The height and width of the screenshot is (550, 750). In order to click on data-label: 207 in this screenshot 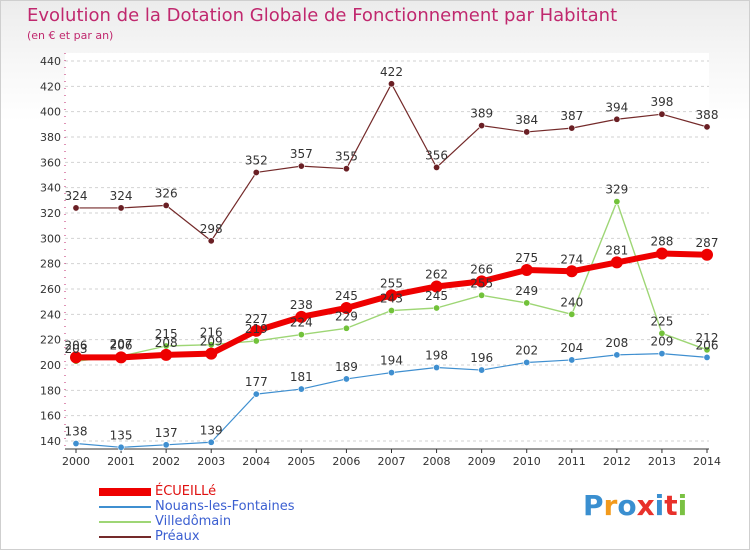, I will do `click(121, 344)`.